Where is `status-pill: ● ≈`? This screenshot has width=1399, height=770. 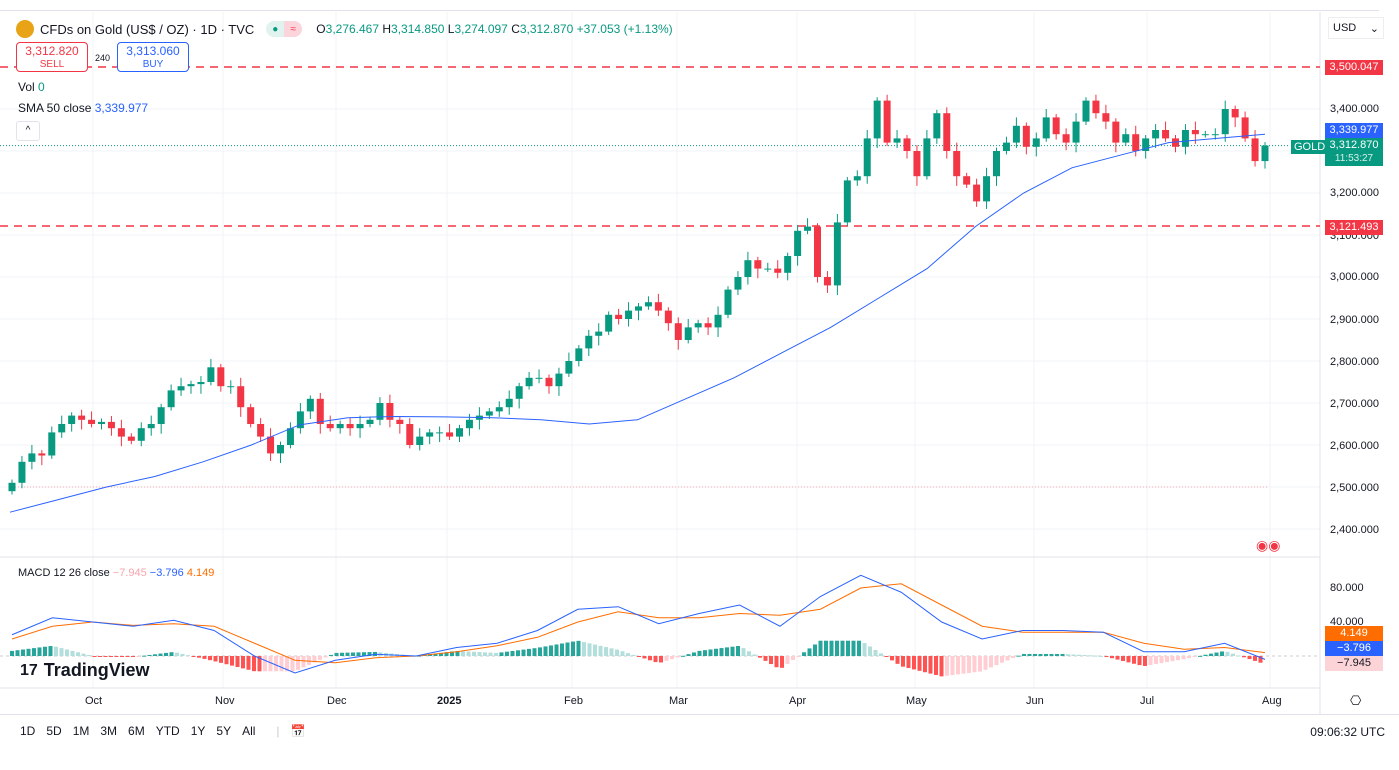
status-pill: ● ≈ is located at coordinates (284, 29).